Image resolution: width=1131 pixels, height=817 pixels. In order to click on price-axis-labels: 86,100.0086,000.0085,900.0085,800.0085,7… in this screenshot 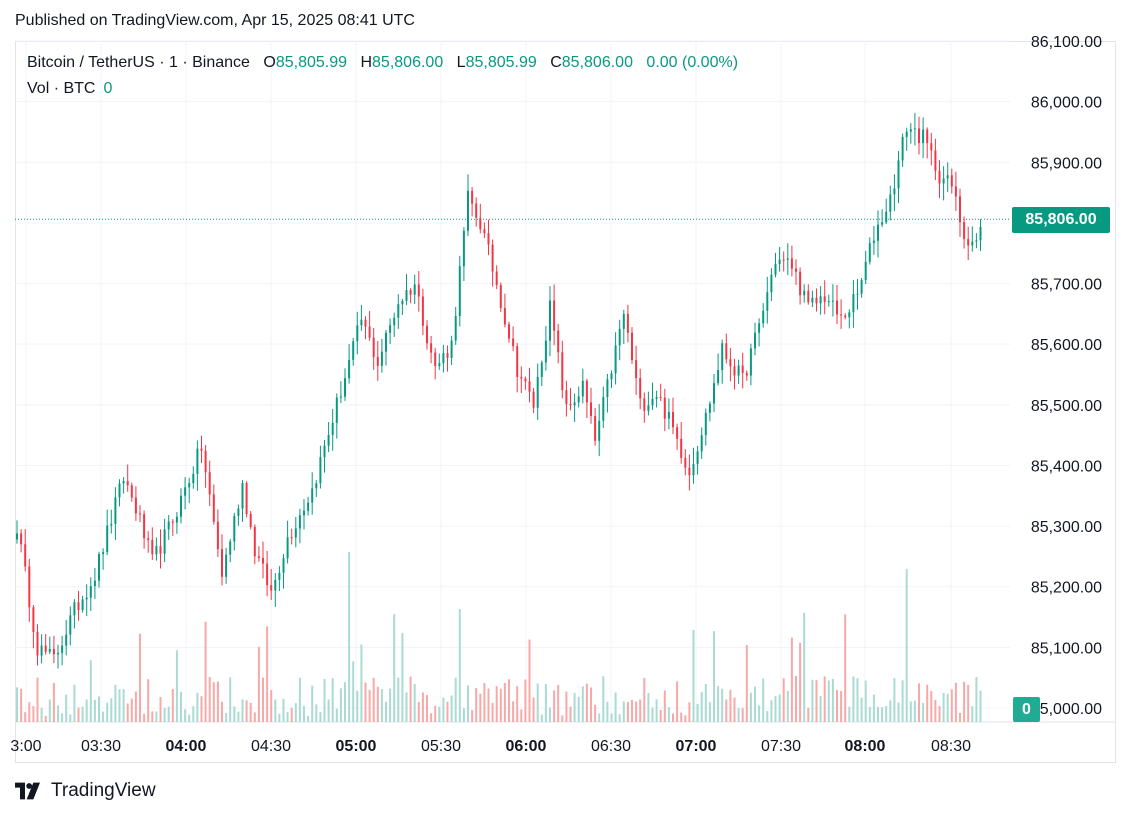, I will do `click(1066, 376)`.